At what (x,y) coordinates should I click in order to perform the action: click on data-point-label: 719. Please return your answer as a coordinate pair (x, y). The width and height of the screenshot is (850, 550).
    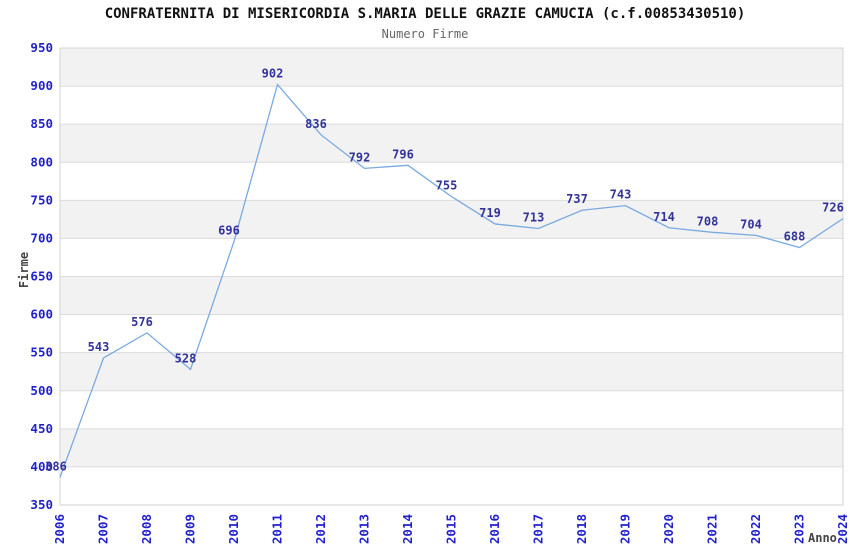
    Looking at the image, I should click on (490, 213).